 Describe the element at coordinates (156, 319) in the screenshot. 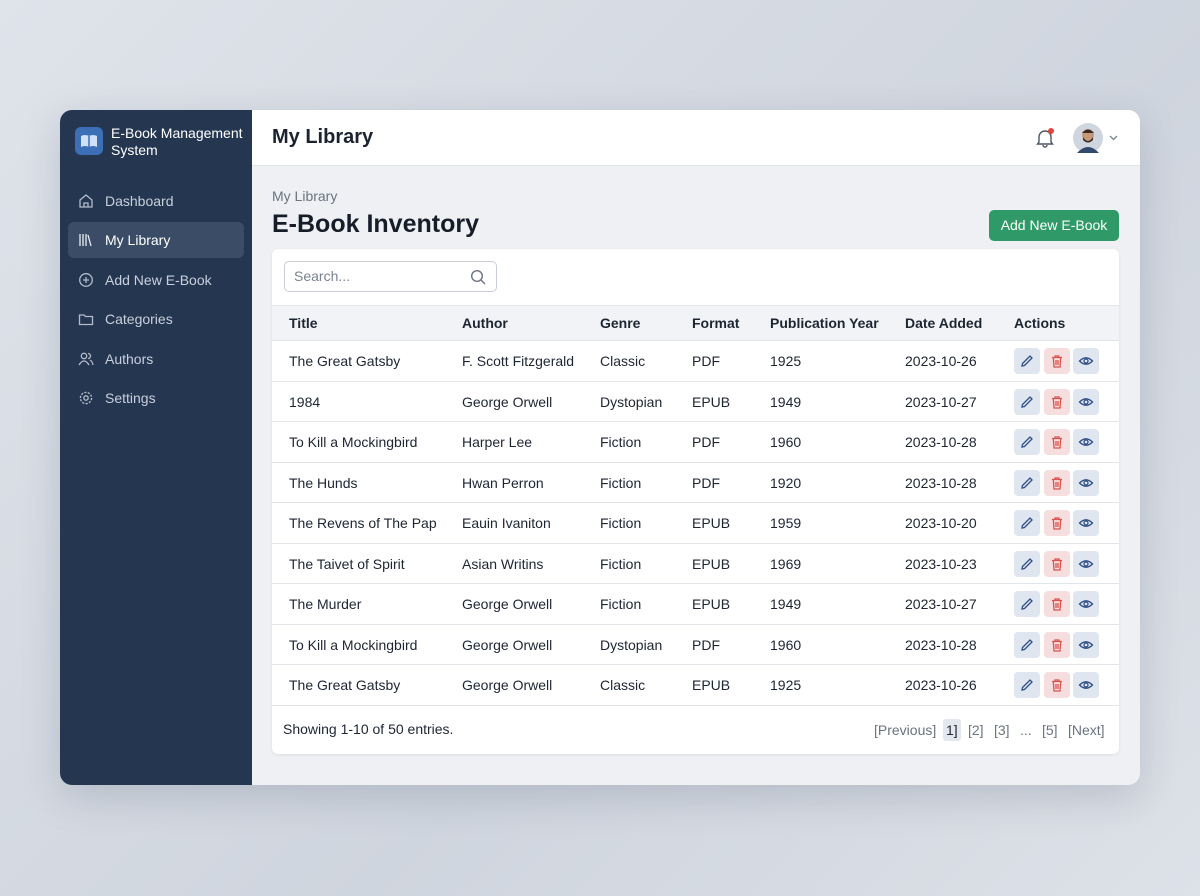

I see `nav-item: Categories` at that location.